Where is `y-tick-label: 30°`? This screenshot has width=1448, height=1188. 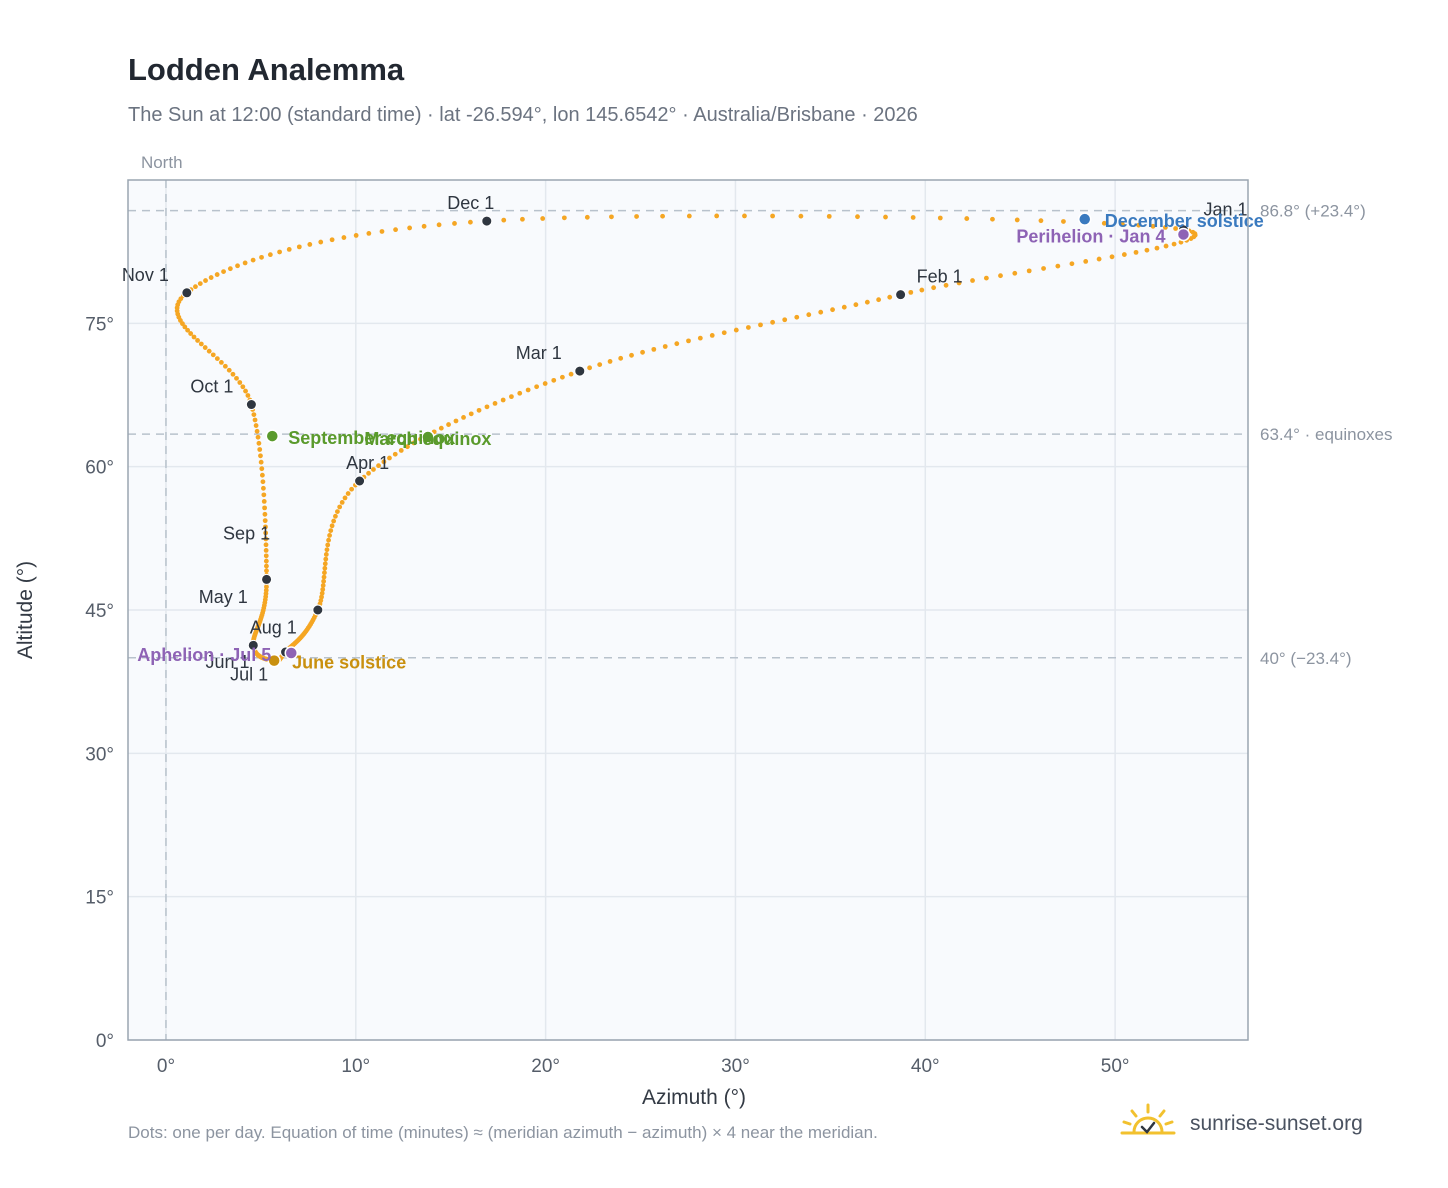
y-tick-label: 30° is located at coordinates (99, 754).